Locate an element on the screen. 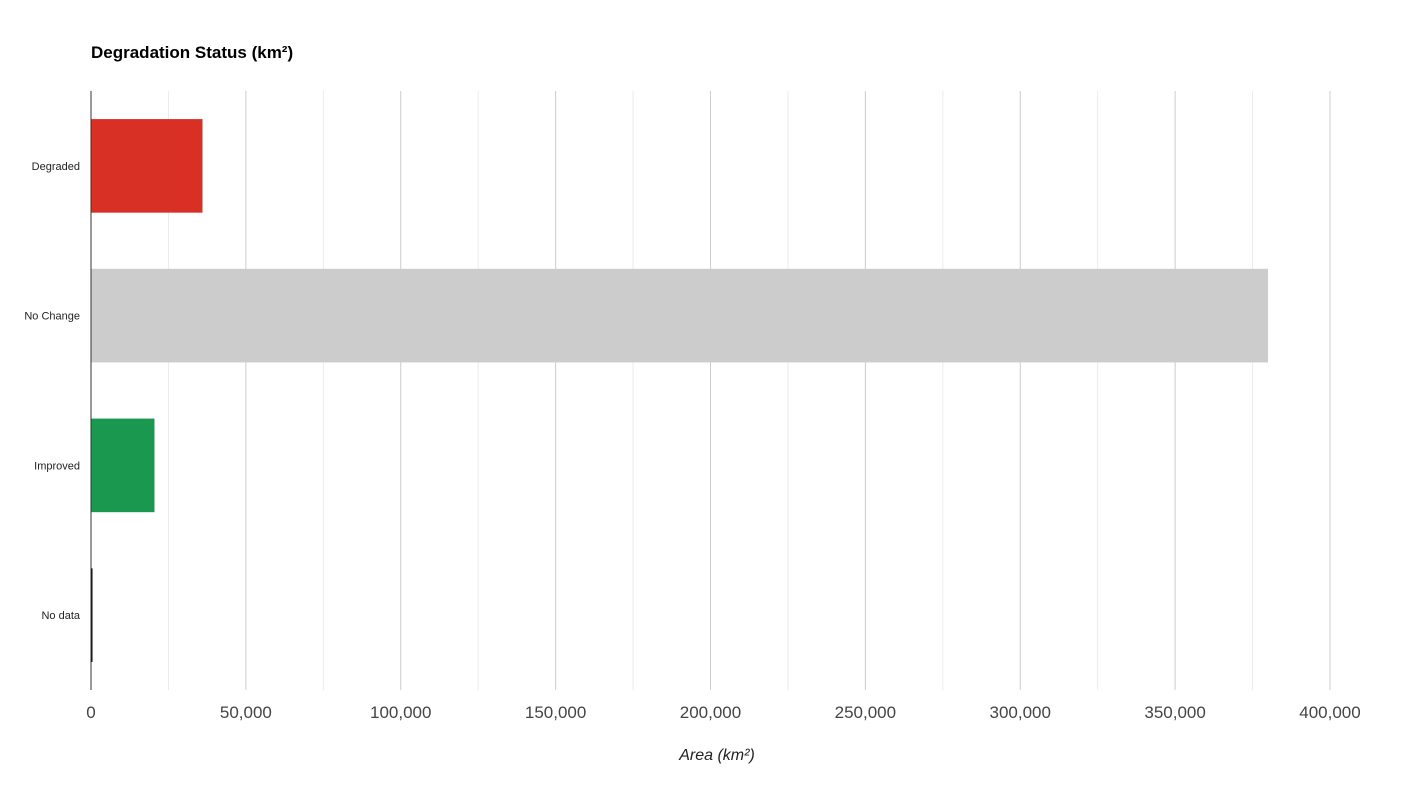  bar-no-data is located at coordinates (92, 615).